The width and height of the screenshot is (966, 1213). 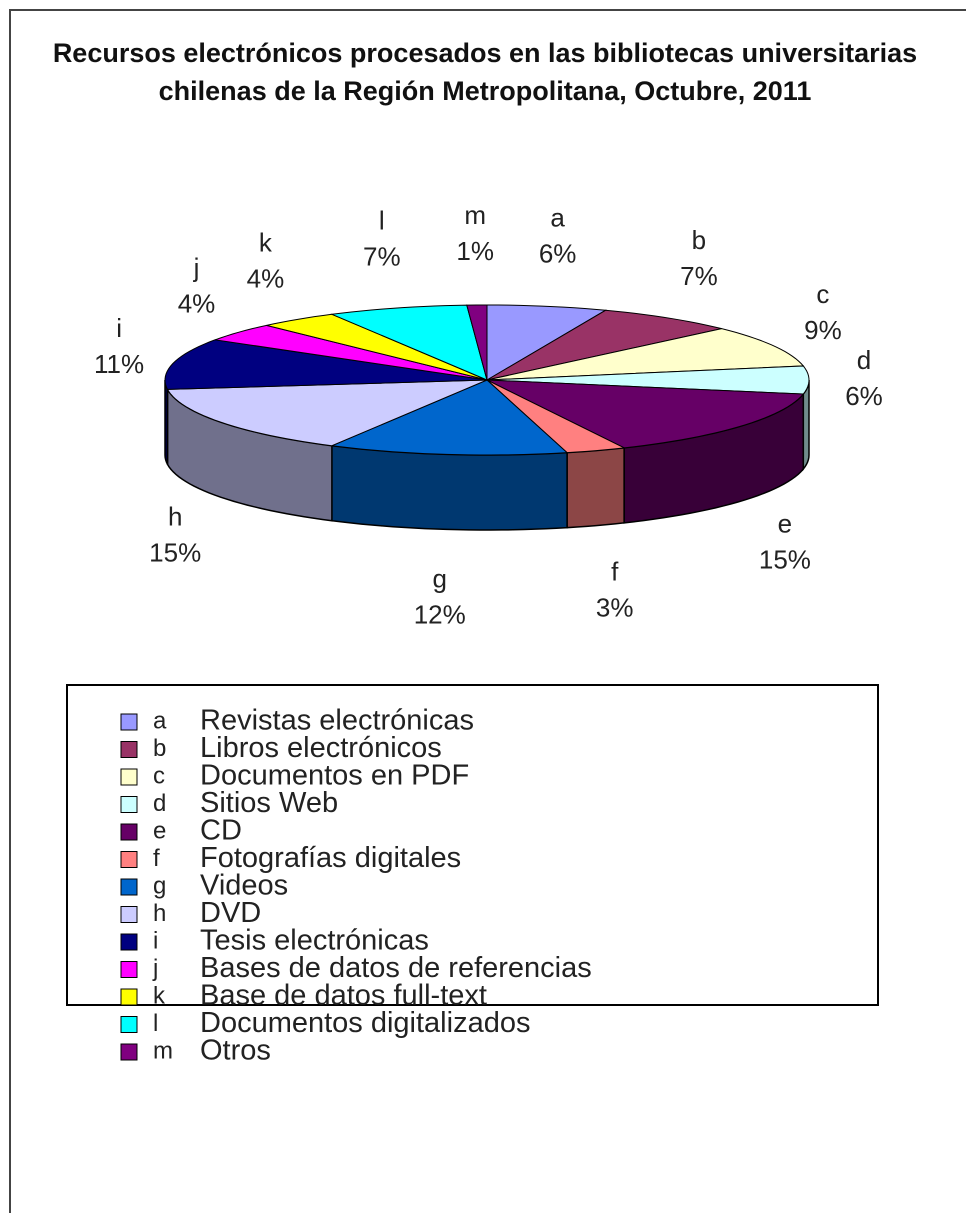 I want to click on legend-letter: e, so click(x=159, y=830).